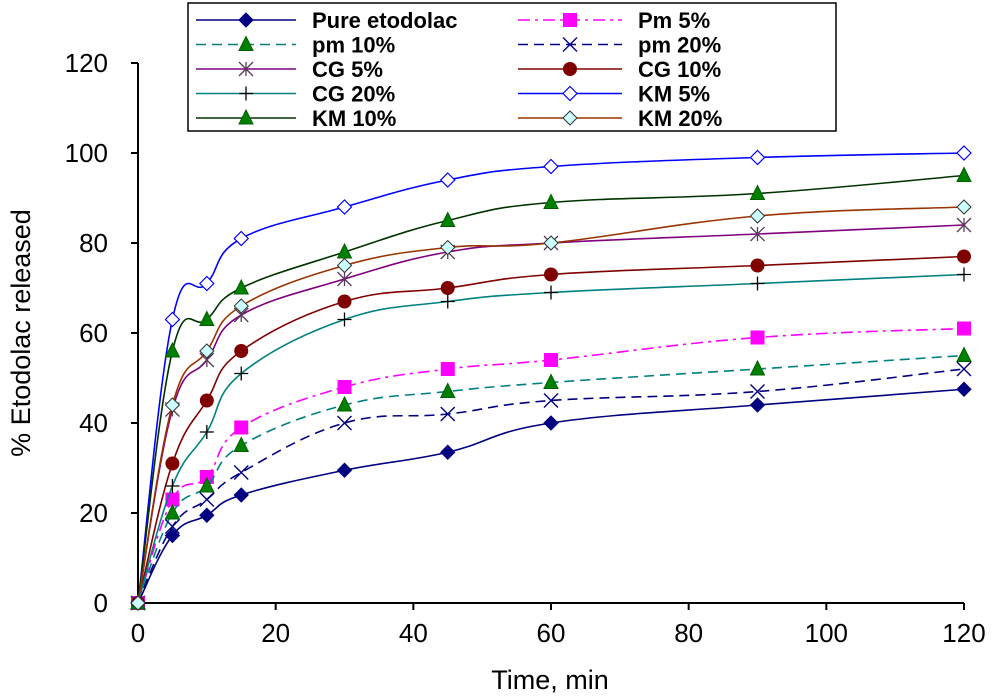 The height and width of the screenshot is (698, 1002). What do you see at coordinates (354, 118) in the screenshot?
I see `legend-label: KM 10%` at bounding box center [354, 118].